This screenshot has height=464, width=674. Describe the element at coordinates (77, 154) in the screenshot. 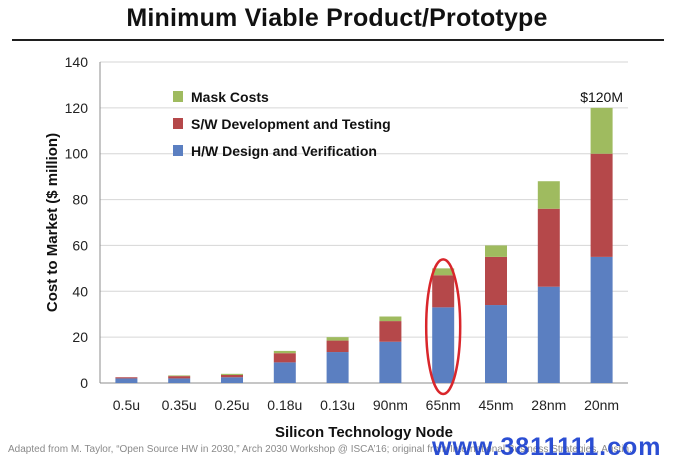

I see `y-tick-label: 100` at that location.